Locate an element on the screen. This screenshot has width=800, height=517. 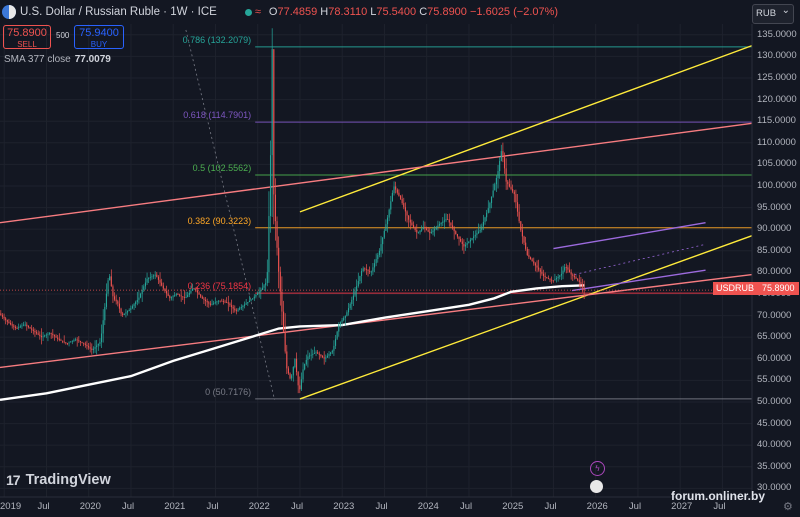
price-tick-label: 80.0000 is located at coordinates (774, 272).